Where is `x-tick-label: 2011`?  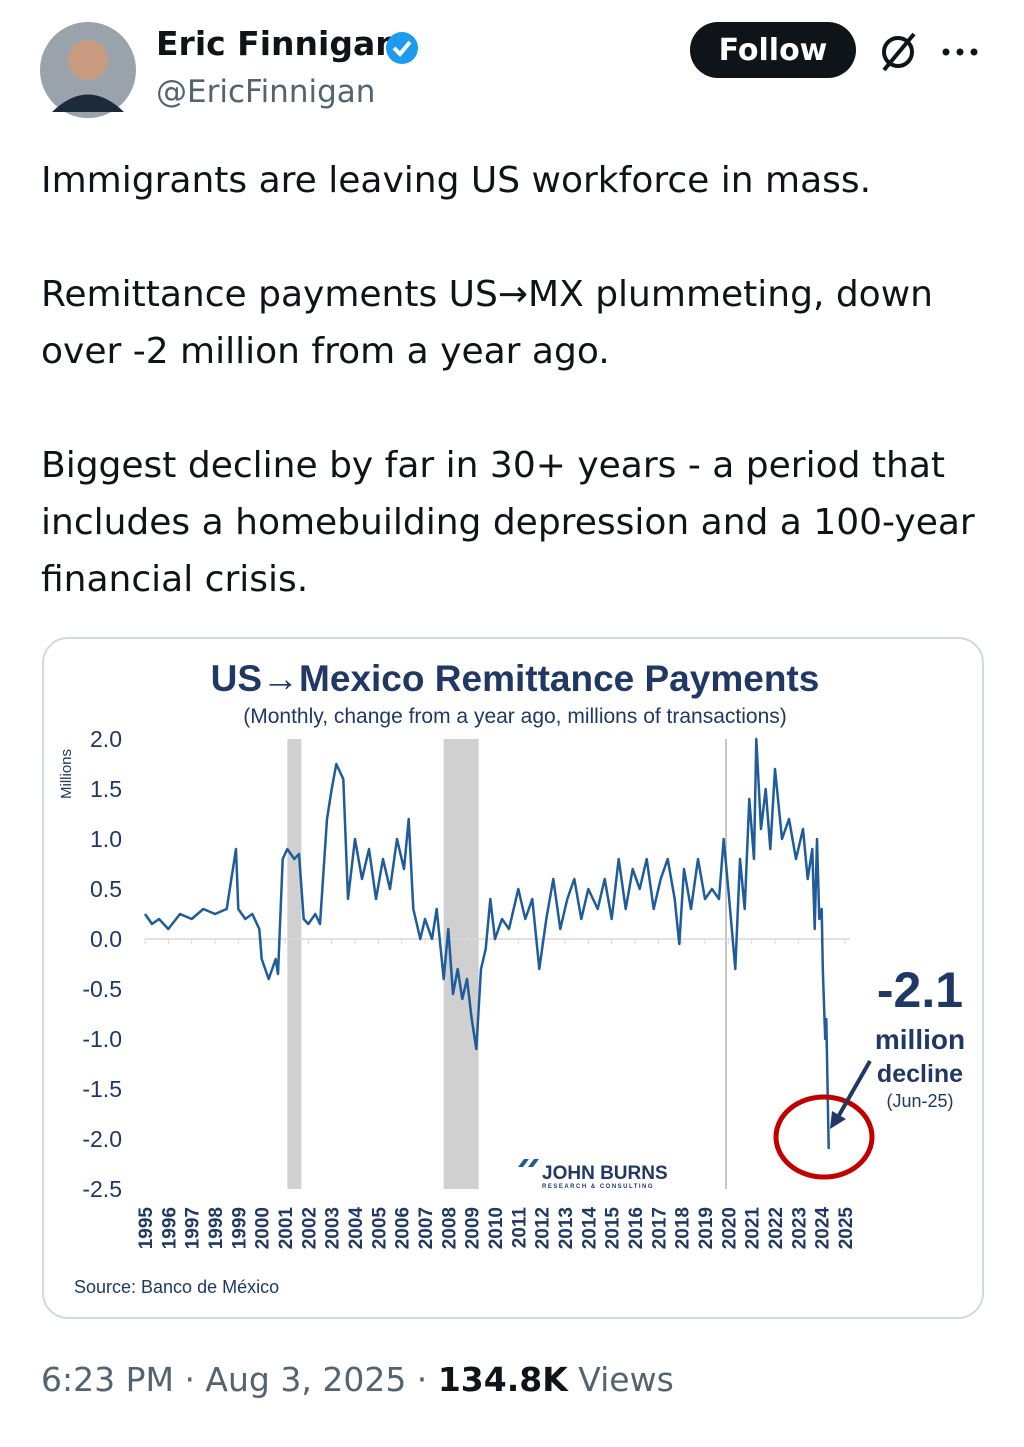 x-tick-label: 2011 is located at coordinates (519, 1228).